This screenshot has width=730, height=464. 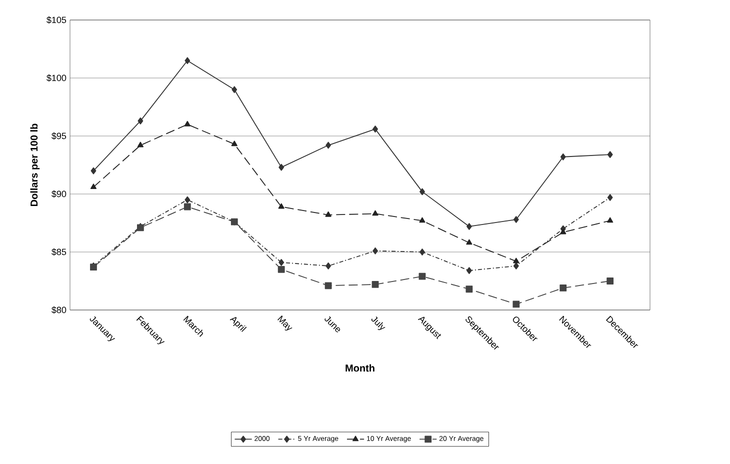 I want to click on x-tick-label: May, so click(x=284, y=323).